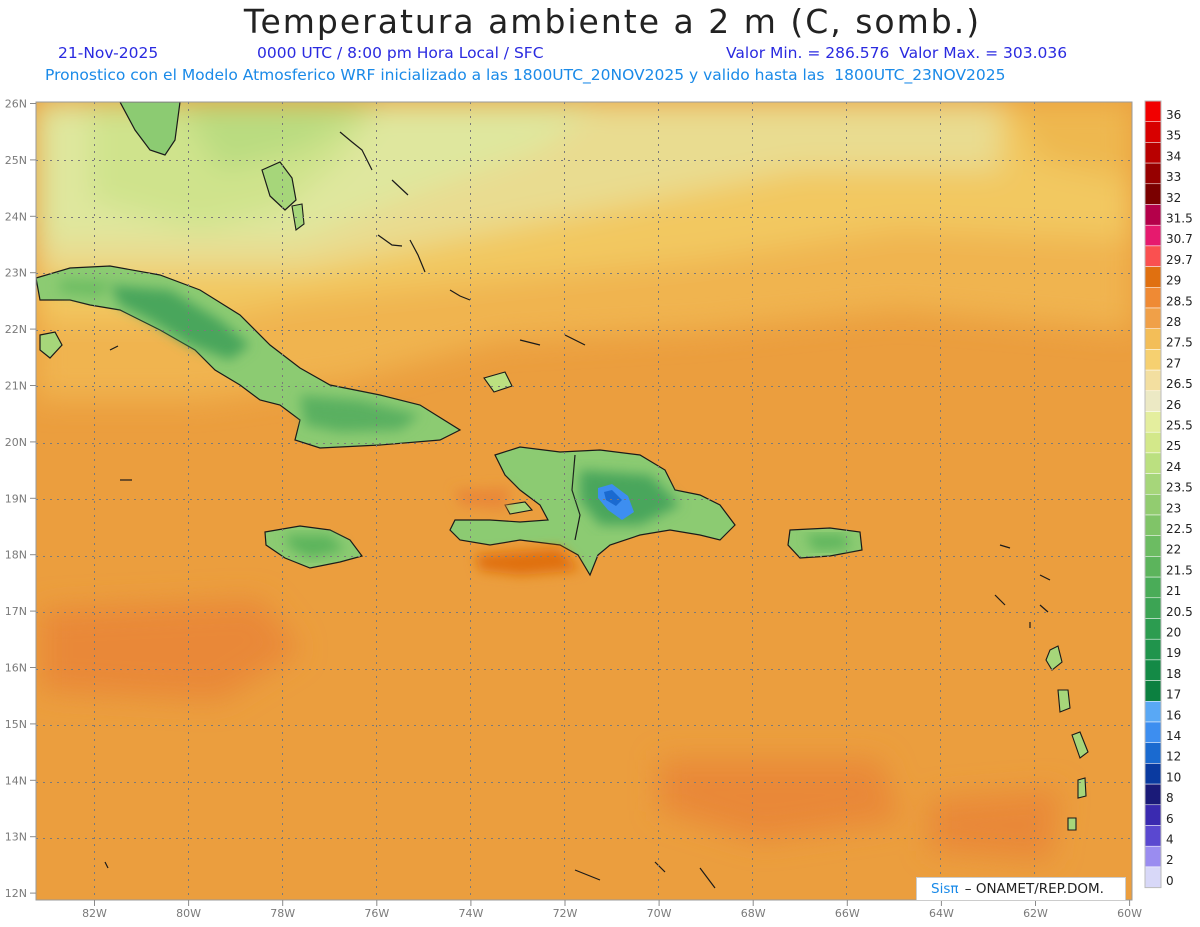 This screenshot has width=1200, height=927. What do you see at coordinates (1170, 860) in the screenshot?
I see `colorbar-label: 2` at bounding box center [1170, 860].